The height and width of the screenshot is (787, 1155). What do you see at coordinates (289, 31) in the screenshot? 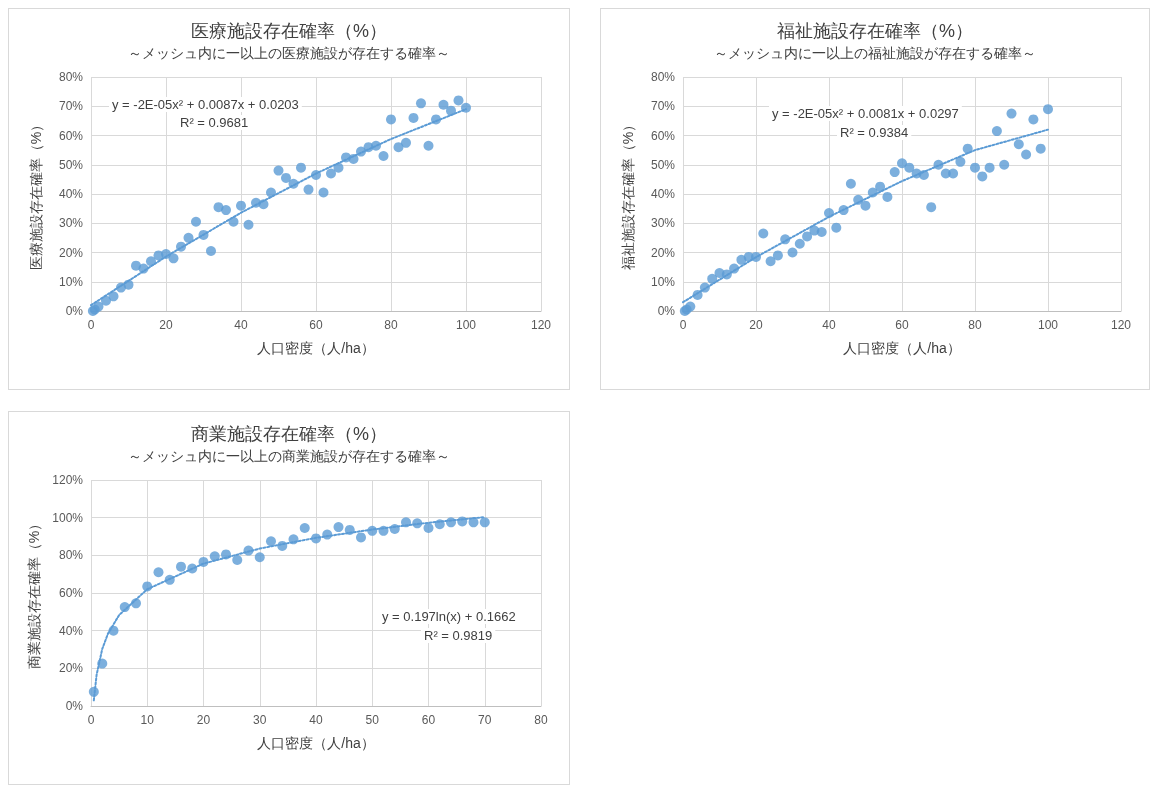
I see `chart-title: 医療施設存在確率（%）` at bounding box center [289, 31].